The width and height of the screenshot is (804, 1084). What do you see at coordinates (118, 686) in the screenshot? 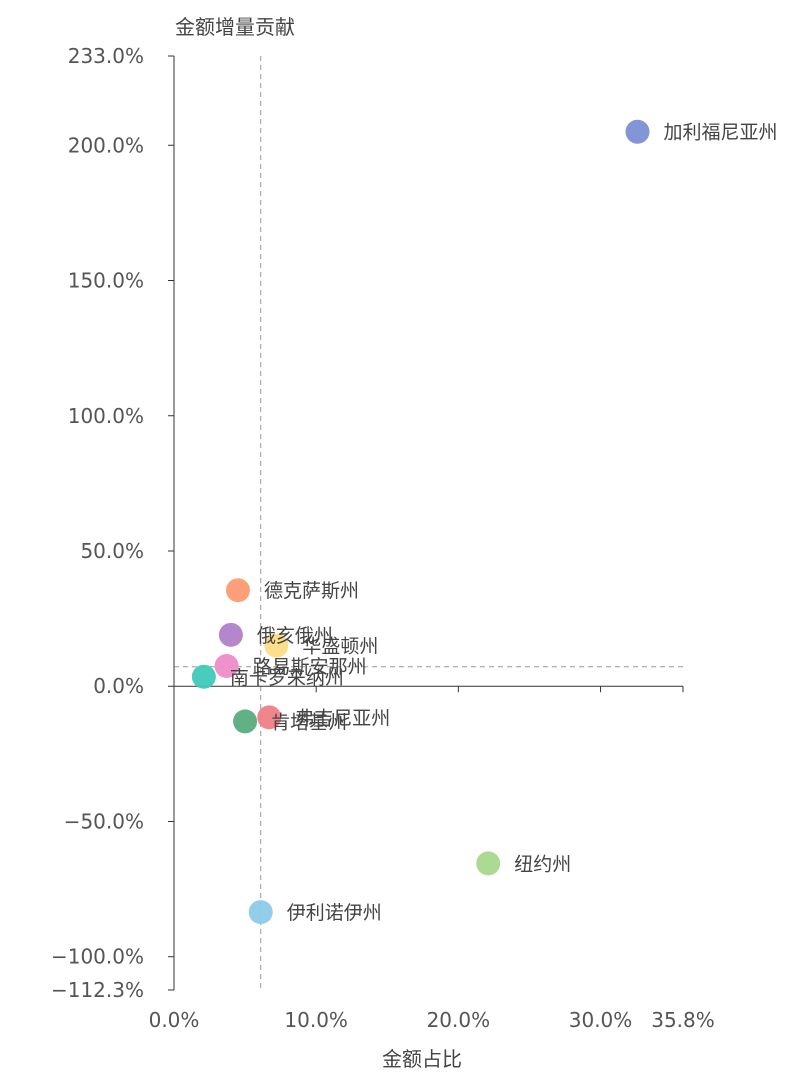
I see `y-tick-label: 0.0%` at bounding box center [118, 686].